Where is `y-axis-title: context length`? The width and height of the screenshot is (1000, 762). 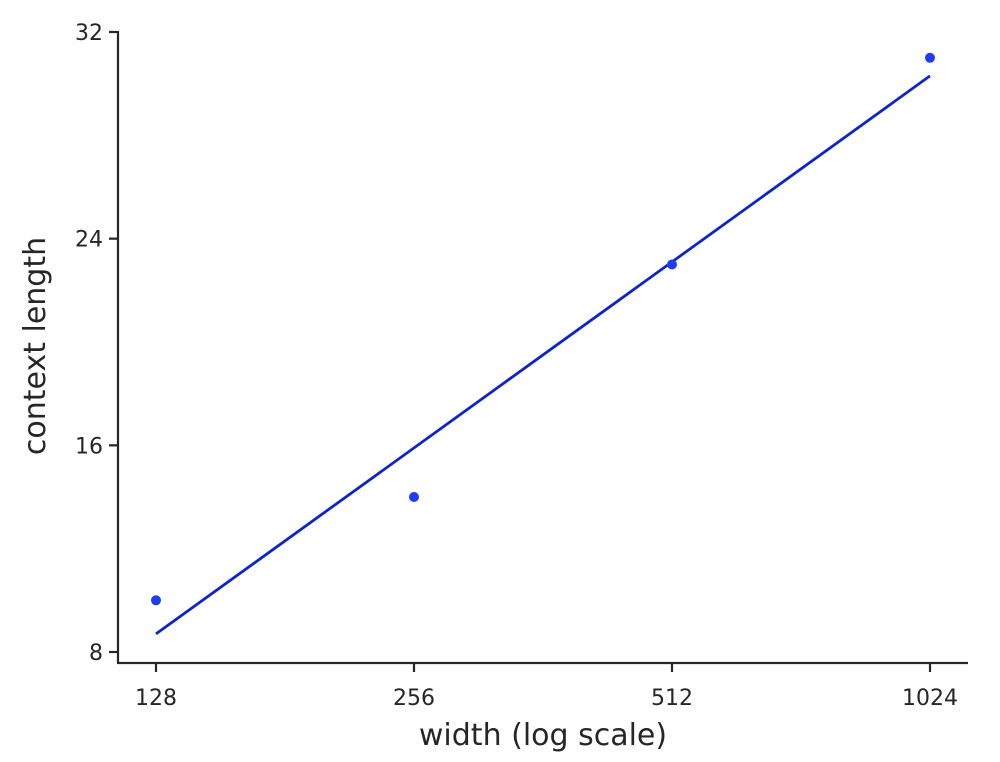 y-axis-title: context length is located at coordinates (35, 346).